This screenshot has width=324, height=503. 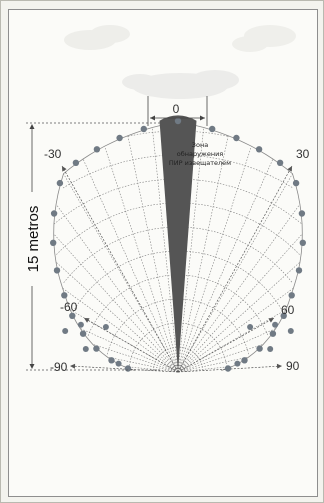 What do you see at coordinates (69, 307) in the screenshot?
I see `angle-label-minus-60: -60` at bounding box center [69, 307].